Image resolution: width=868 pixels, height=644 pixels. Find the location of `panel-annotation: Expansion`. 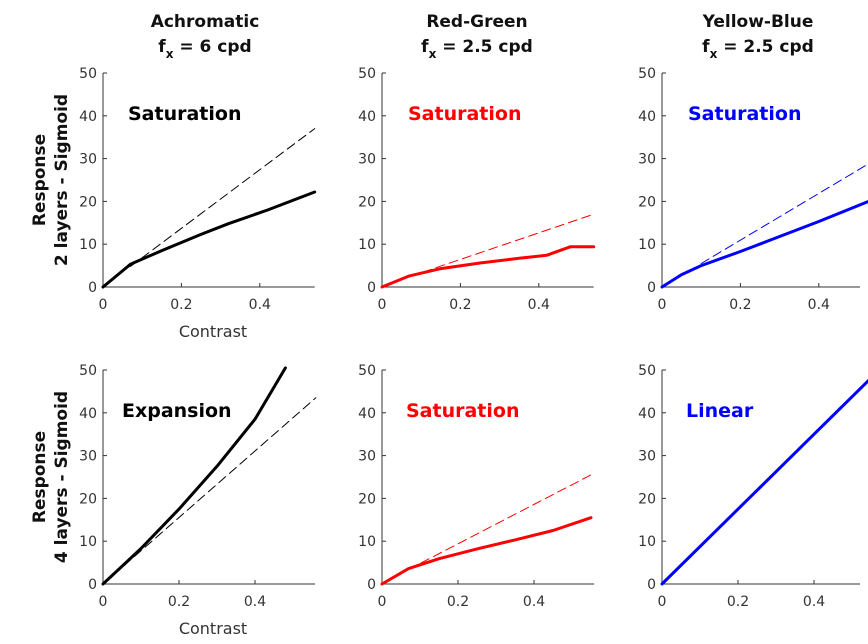

panel-annotation: Expansion is located at coordinates (177, 411).